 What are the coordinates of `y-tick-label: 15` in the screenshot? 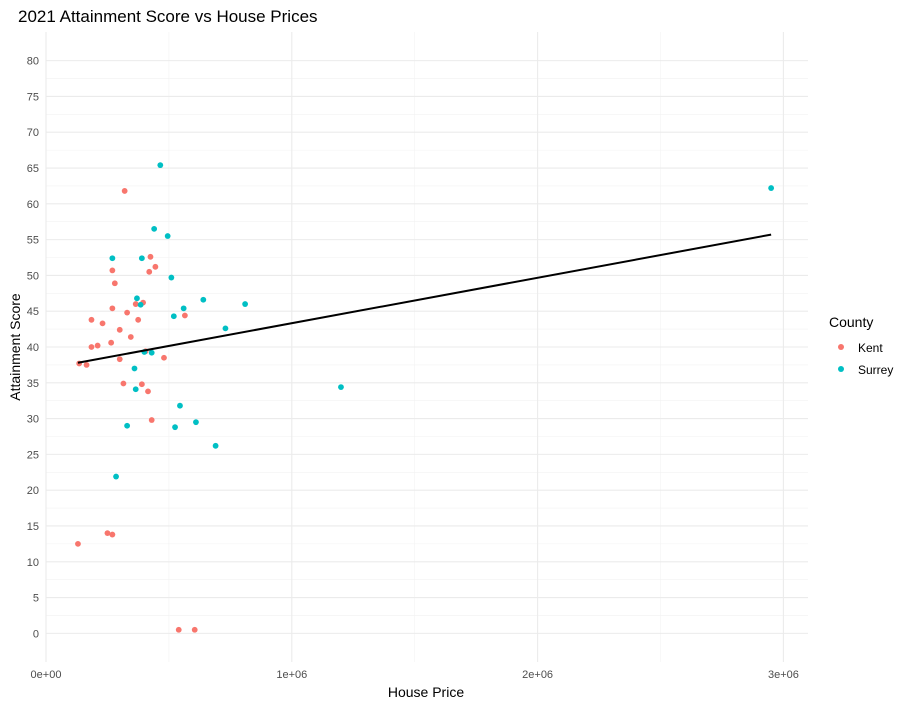 It's located at (33, 527).